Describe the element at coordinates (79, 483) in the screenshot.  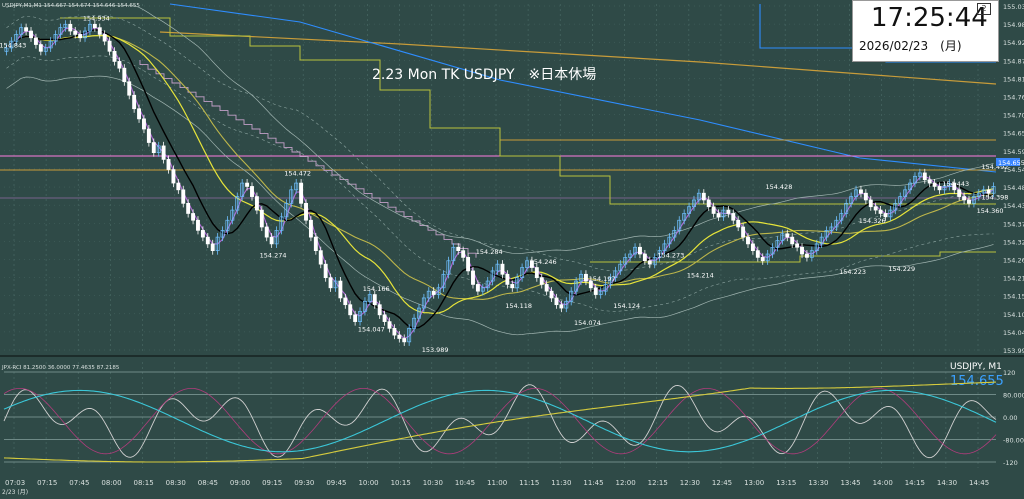
I see `time-tick-label: 07:45` at that location.